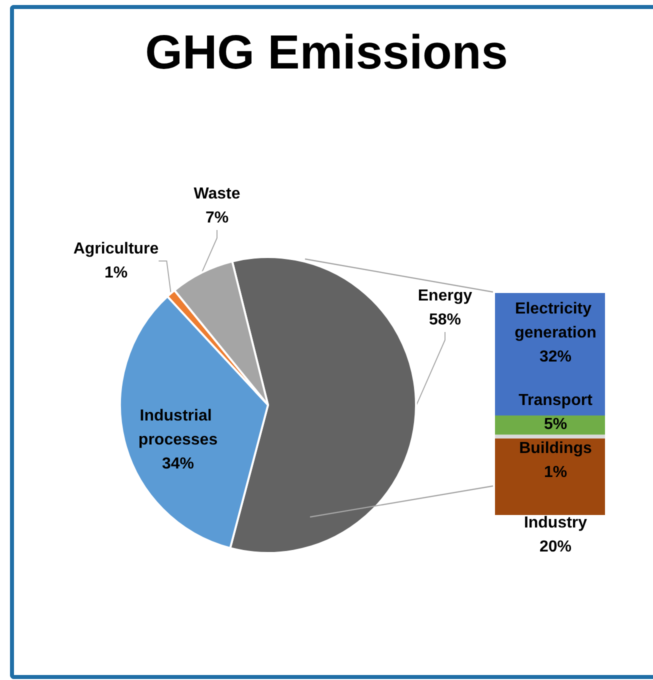 This screenshot has height=680, width=653. Describe the element at coordinates (555, 547) in the screenshot. I see `data-label: 20%` at that location.